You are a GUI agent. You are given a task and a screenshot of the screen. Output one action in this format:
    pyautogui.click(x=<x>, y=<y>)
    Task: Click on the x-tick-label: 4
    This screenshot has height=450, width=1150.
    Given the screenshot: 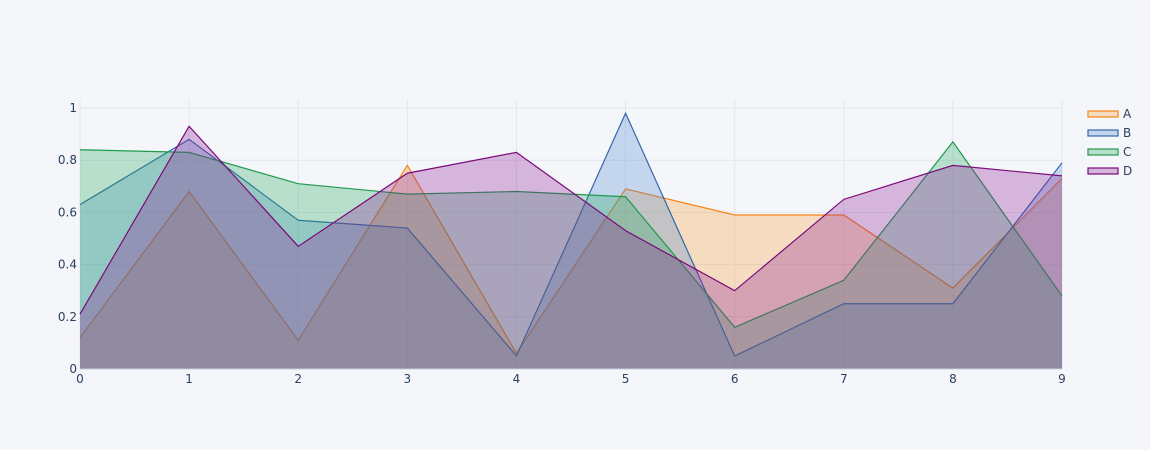 What is the action you would take?
    pyautogui.click(x=517, y=379)
    